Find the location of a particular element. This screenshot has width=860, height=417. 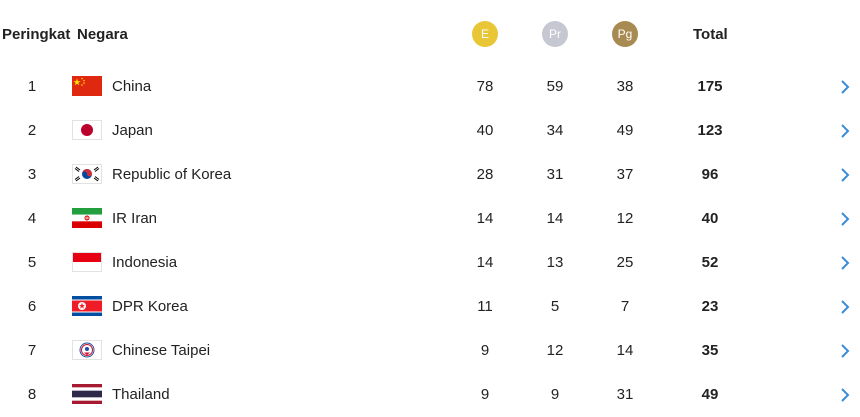

country-name: IR Iran is located at coordinates (135, 218).